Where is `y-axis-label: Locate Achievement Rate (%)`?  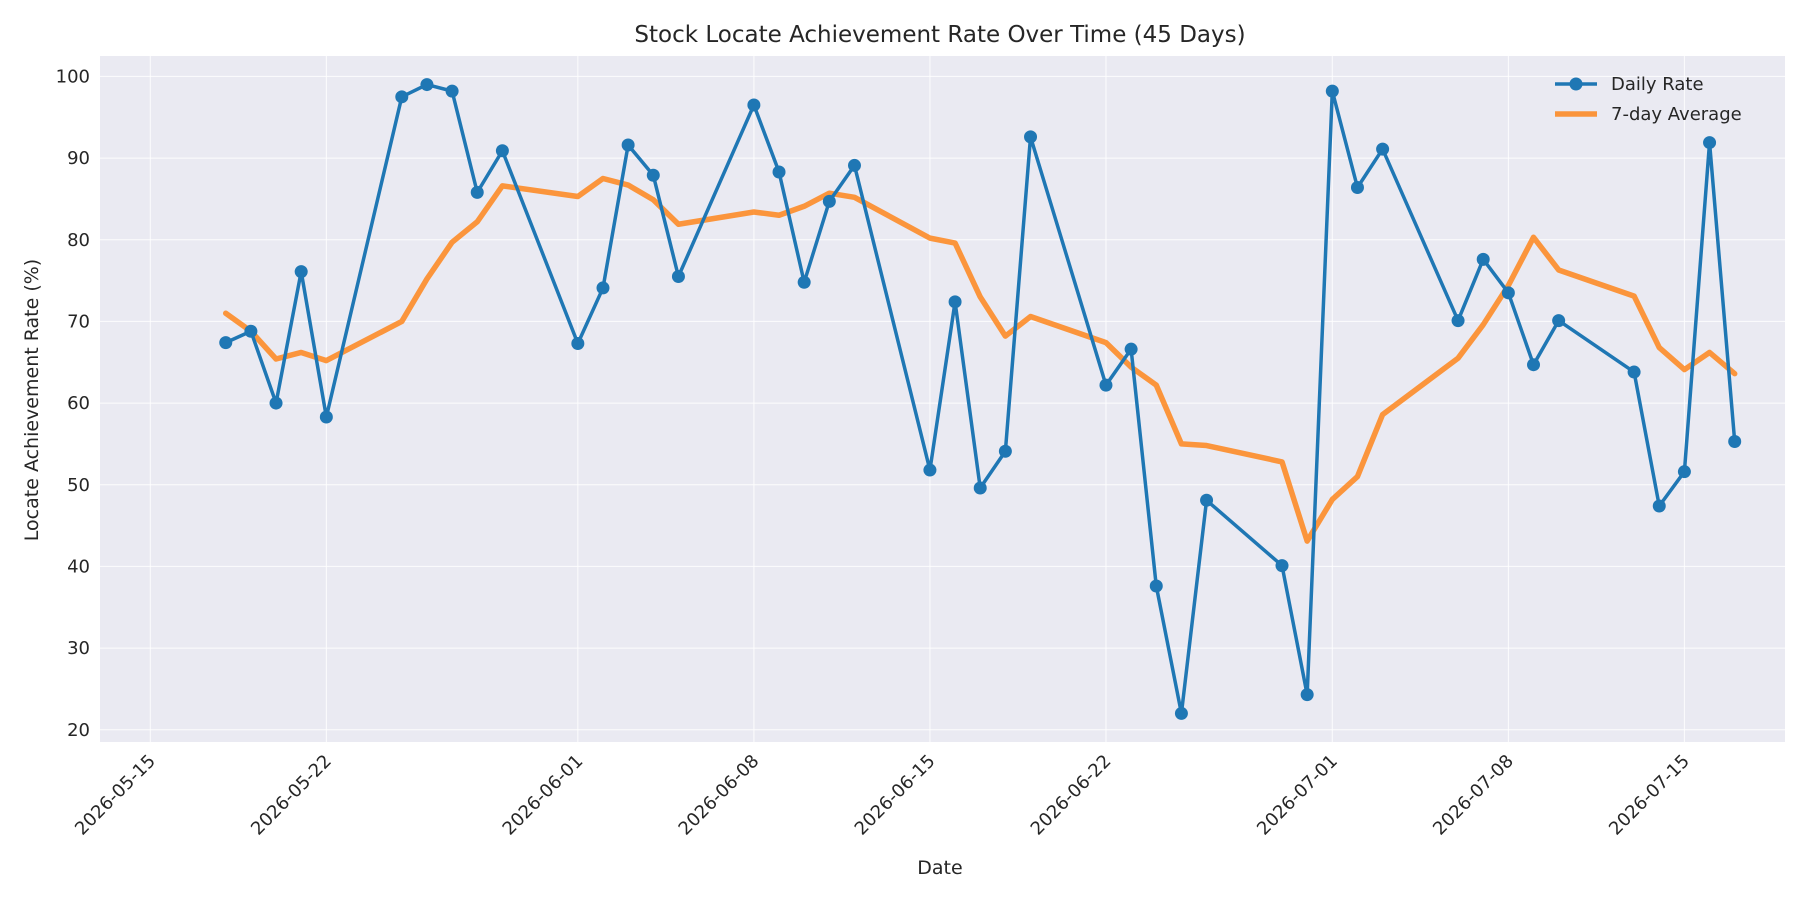 y-axis-label: Locate Achievement Rate (%) is located at coordinates (32, 400).